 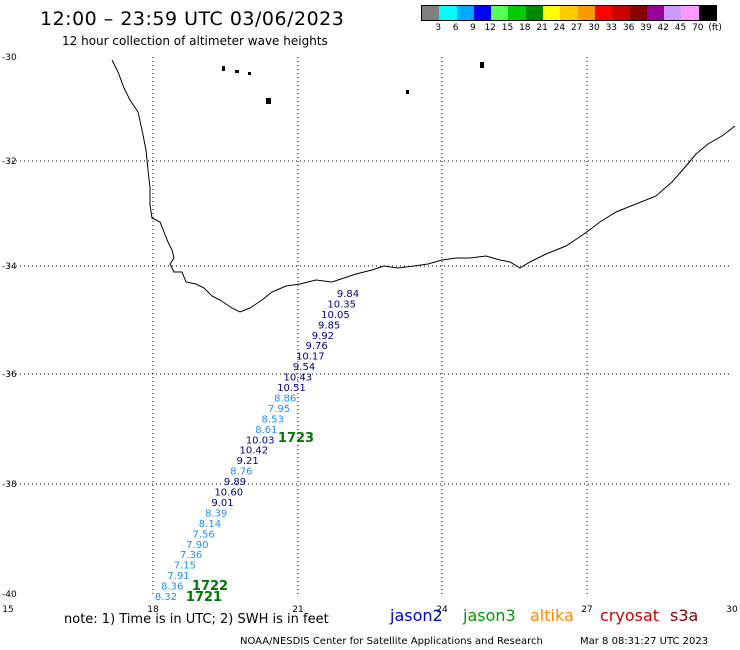 What do you see at coordinates (9, 375) in the screenshot?
I see `latitude-label: -36` at bounding box center [9, 375].